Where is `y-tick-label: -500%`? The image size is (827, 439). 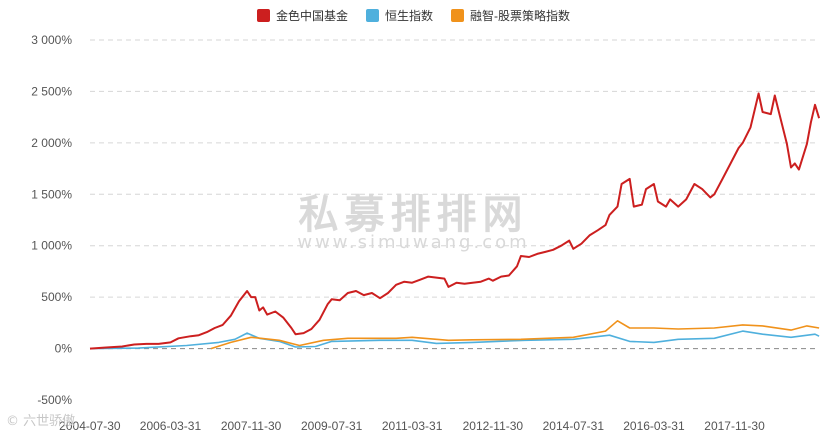 y-tick-label: -500% is located at coordinates (54, 400).